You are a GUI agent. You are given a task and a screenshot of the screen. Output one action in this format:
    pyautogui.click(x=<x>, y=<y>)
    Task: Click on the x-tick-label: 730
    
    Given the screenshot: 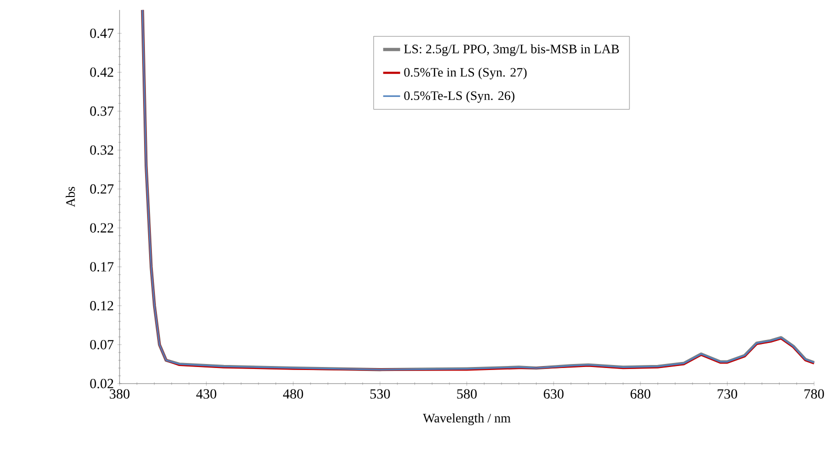 What is the action you would take?
    pyautogui.click(x=728, y=393)
    